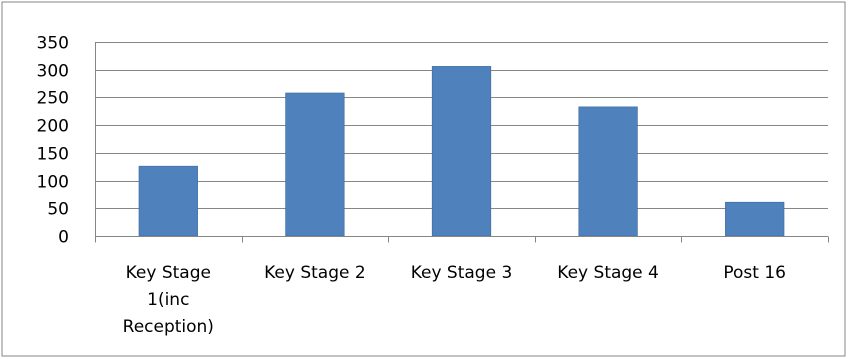 The height and width of the screenshot is (359, 848). Describe the element at coordinates (53, 183) in the screenshot. I see `y-tick-label: 100` at that location.